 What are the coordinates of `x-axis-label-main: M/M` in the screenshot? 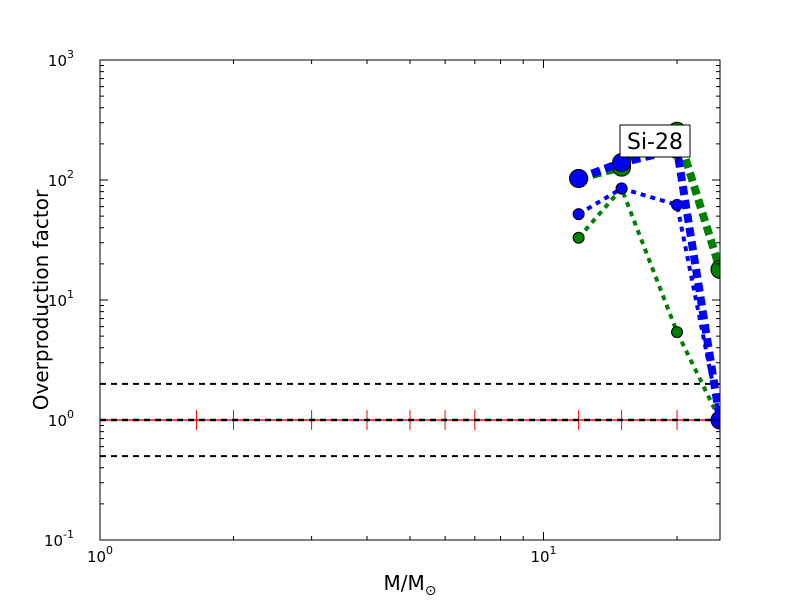 It's located at (404, 583).